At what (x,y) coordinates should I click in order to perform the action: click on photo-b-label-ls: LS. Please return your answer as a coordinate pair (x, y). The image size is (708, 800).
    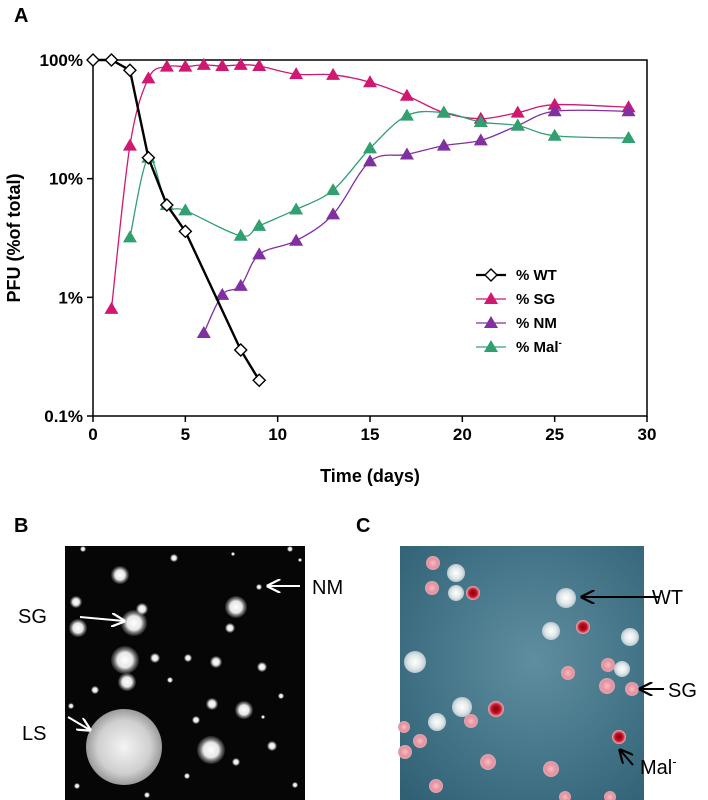
    Looking at the image, I should click on (34, 734).